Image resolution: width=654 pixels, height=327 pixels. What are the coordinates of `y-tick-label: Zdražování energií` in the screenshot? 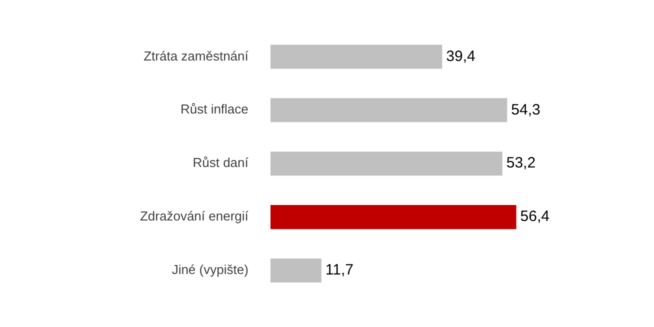 It's located at (194, 216).